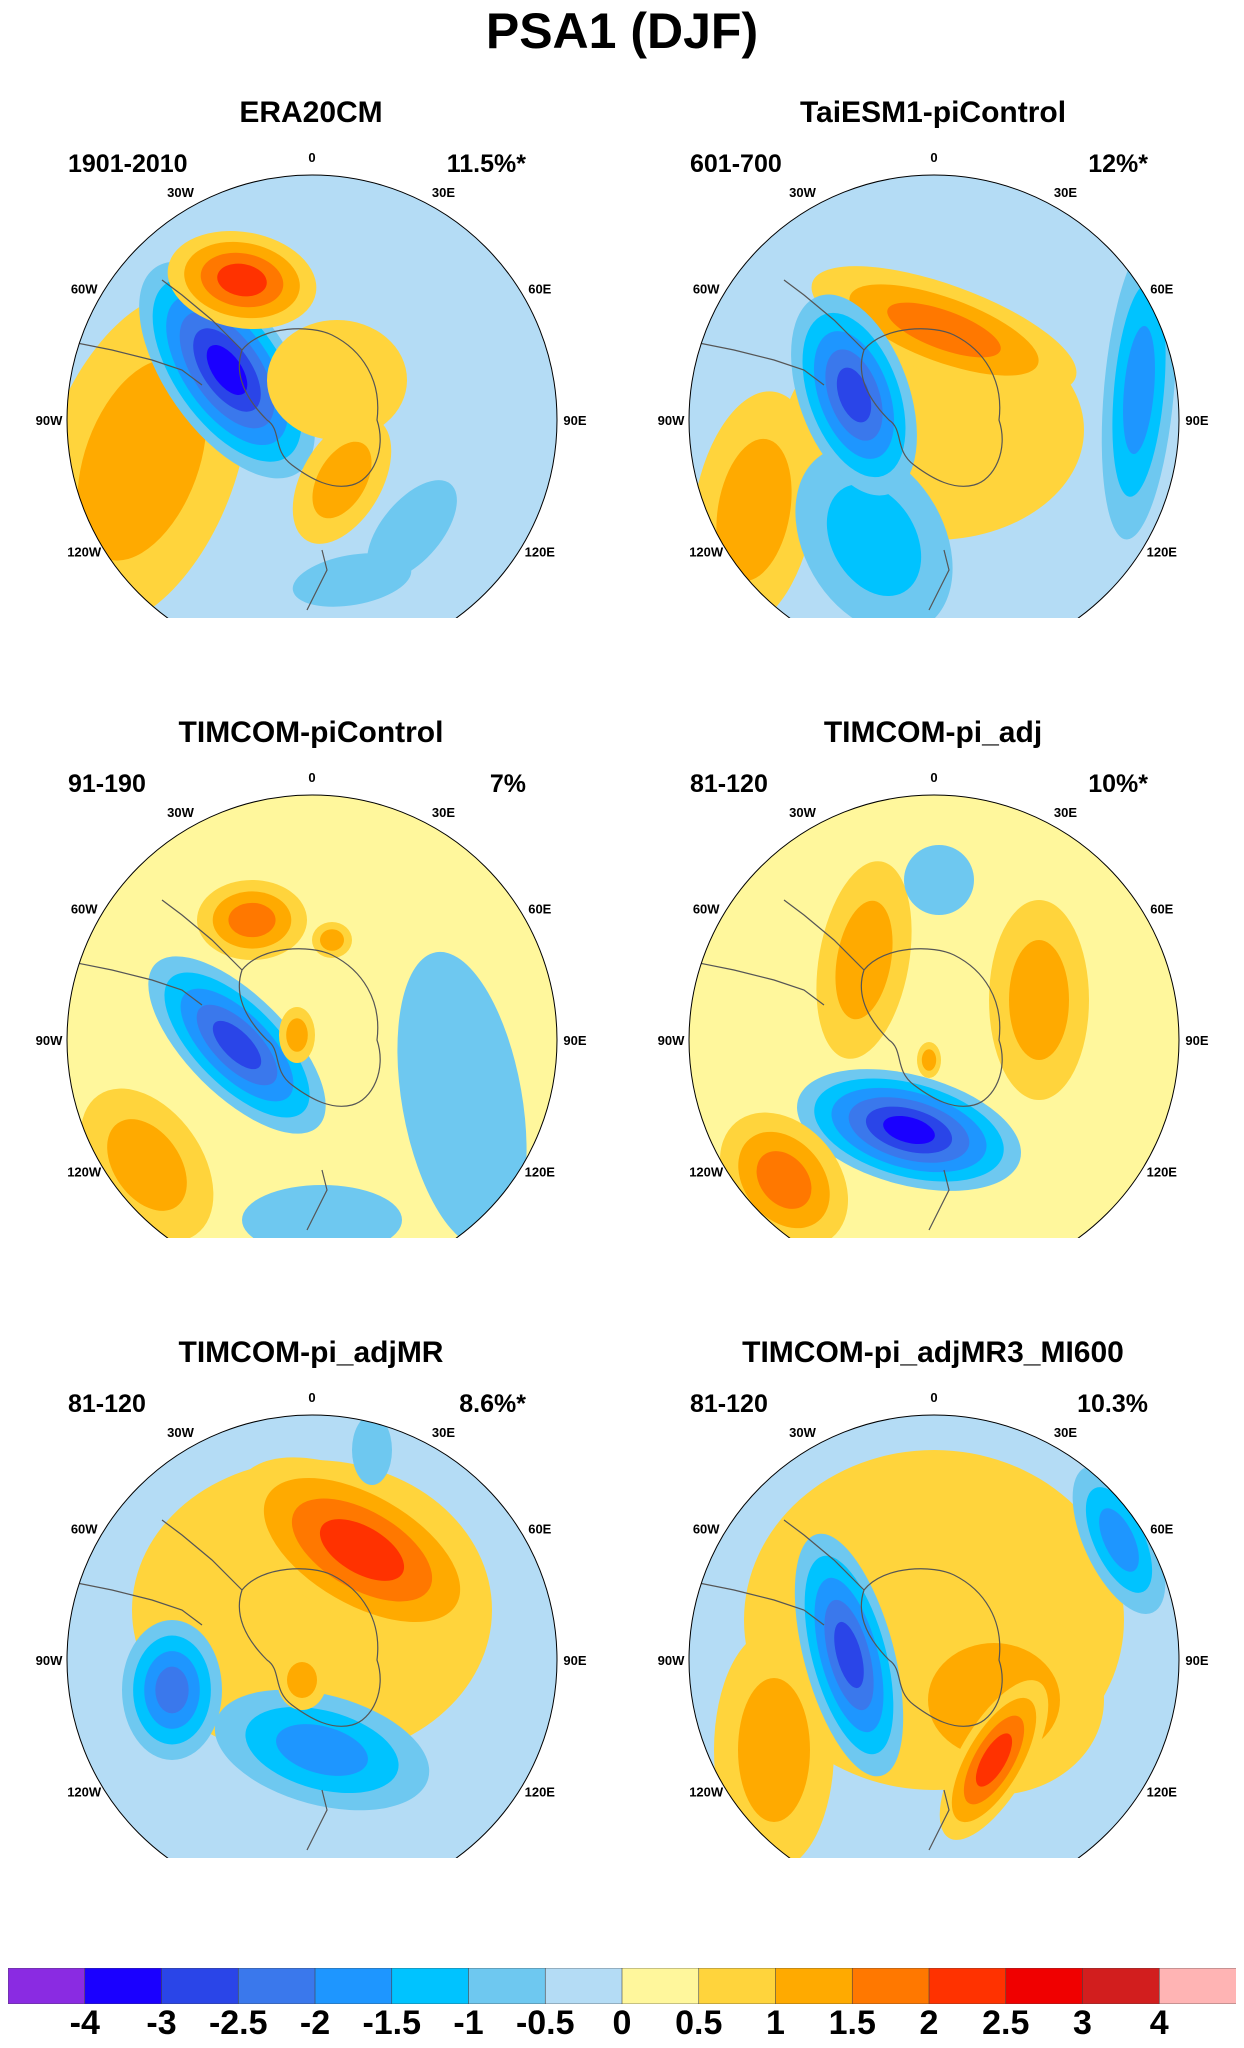 This screenshot has width=1244, height=2048. I want to click on colorbar-tick-label: -0.5, so click(545, 2023).